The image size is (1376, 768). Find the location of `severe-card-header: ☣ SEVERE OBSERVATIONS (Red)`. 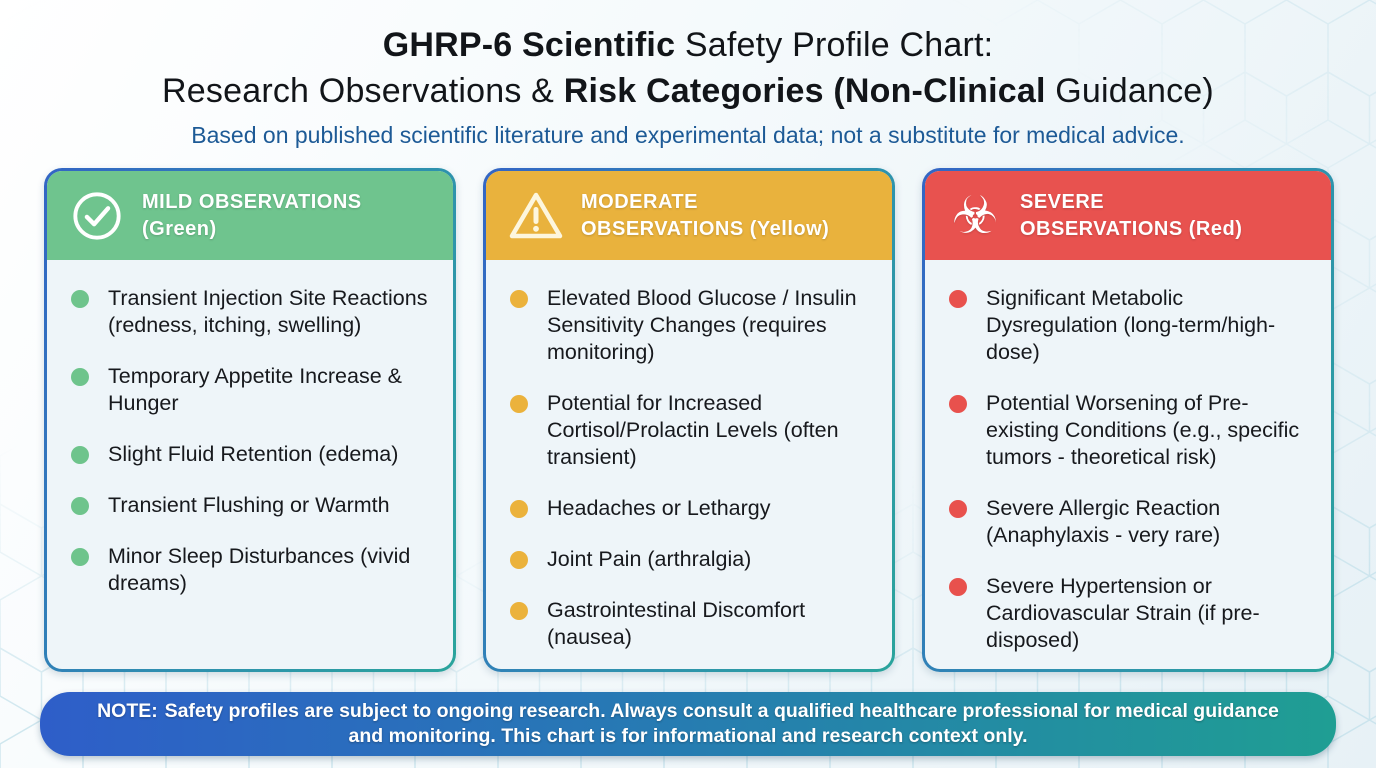

severe-card-header: ☣ SEVERE OBSERVATIONS (Red) is located at coordinates (1128, 215).